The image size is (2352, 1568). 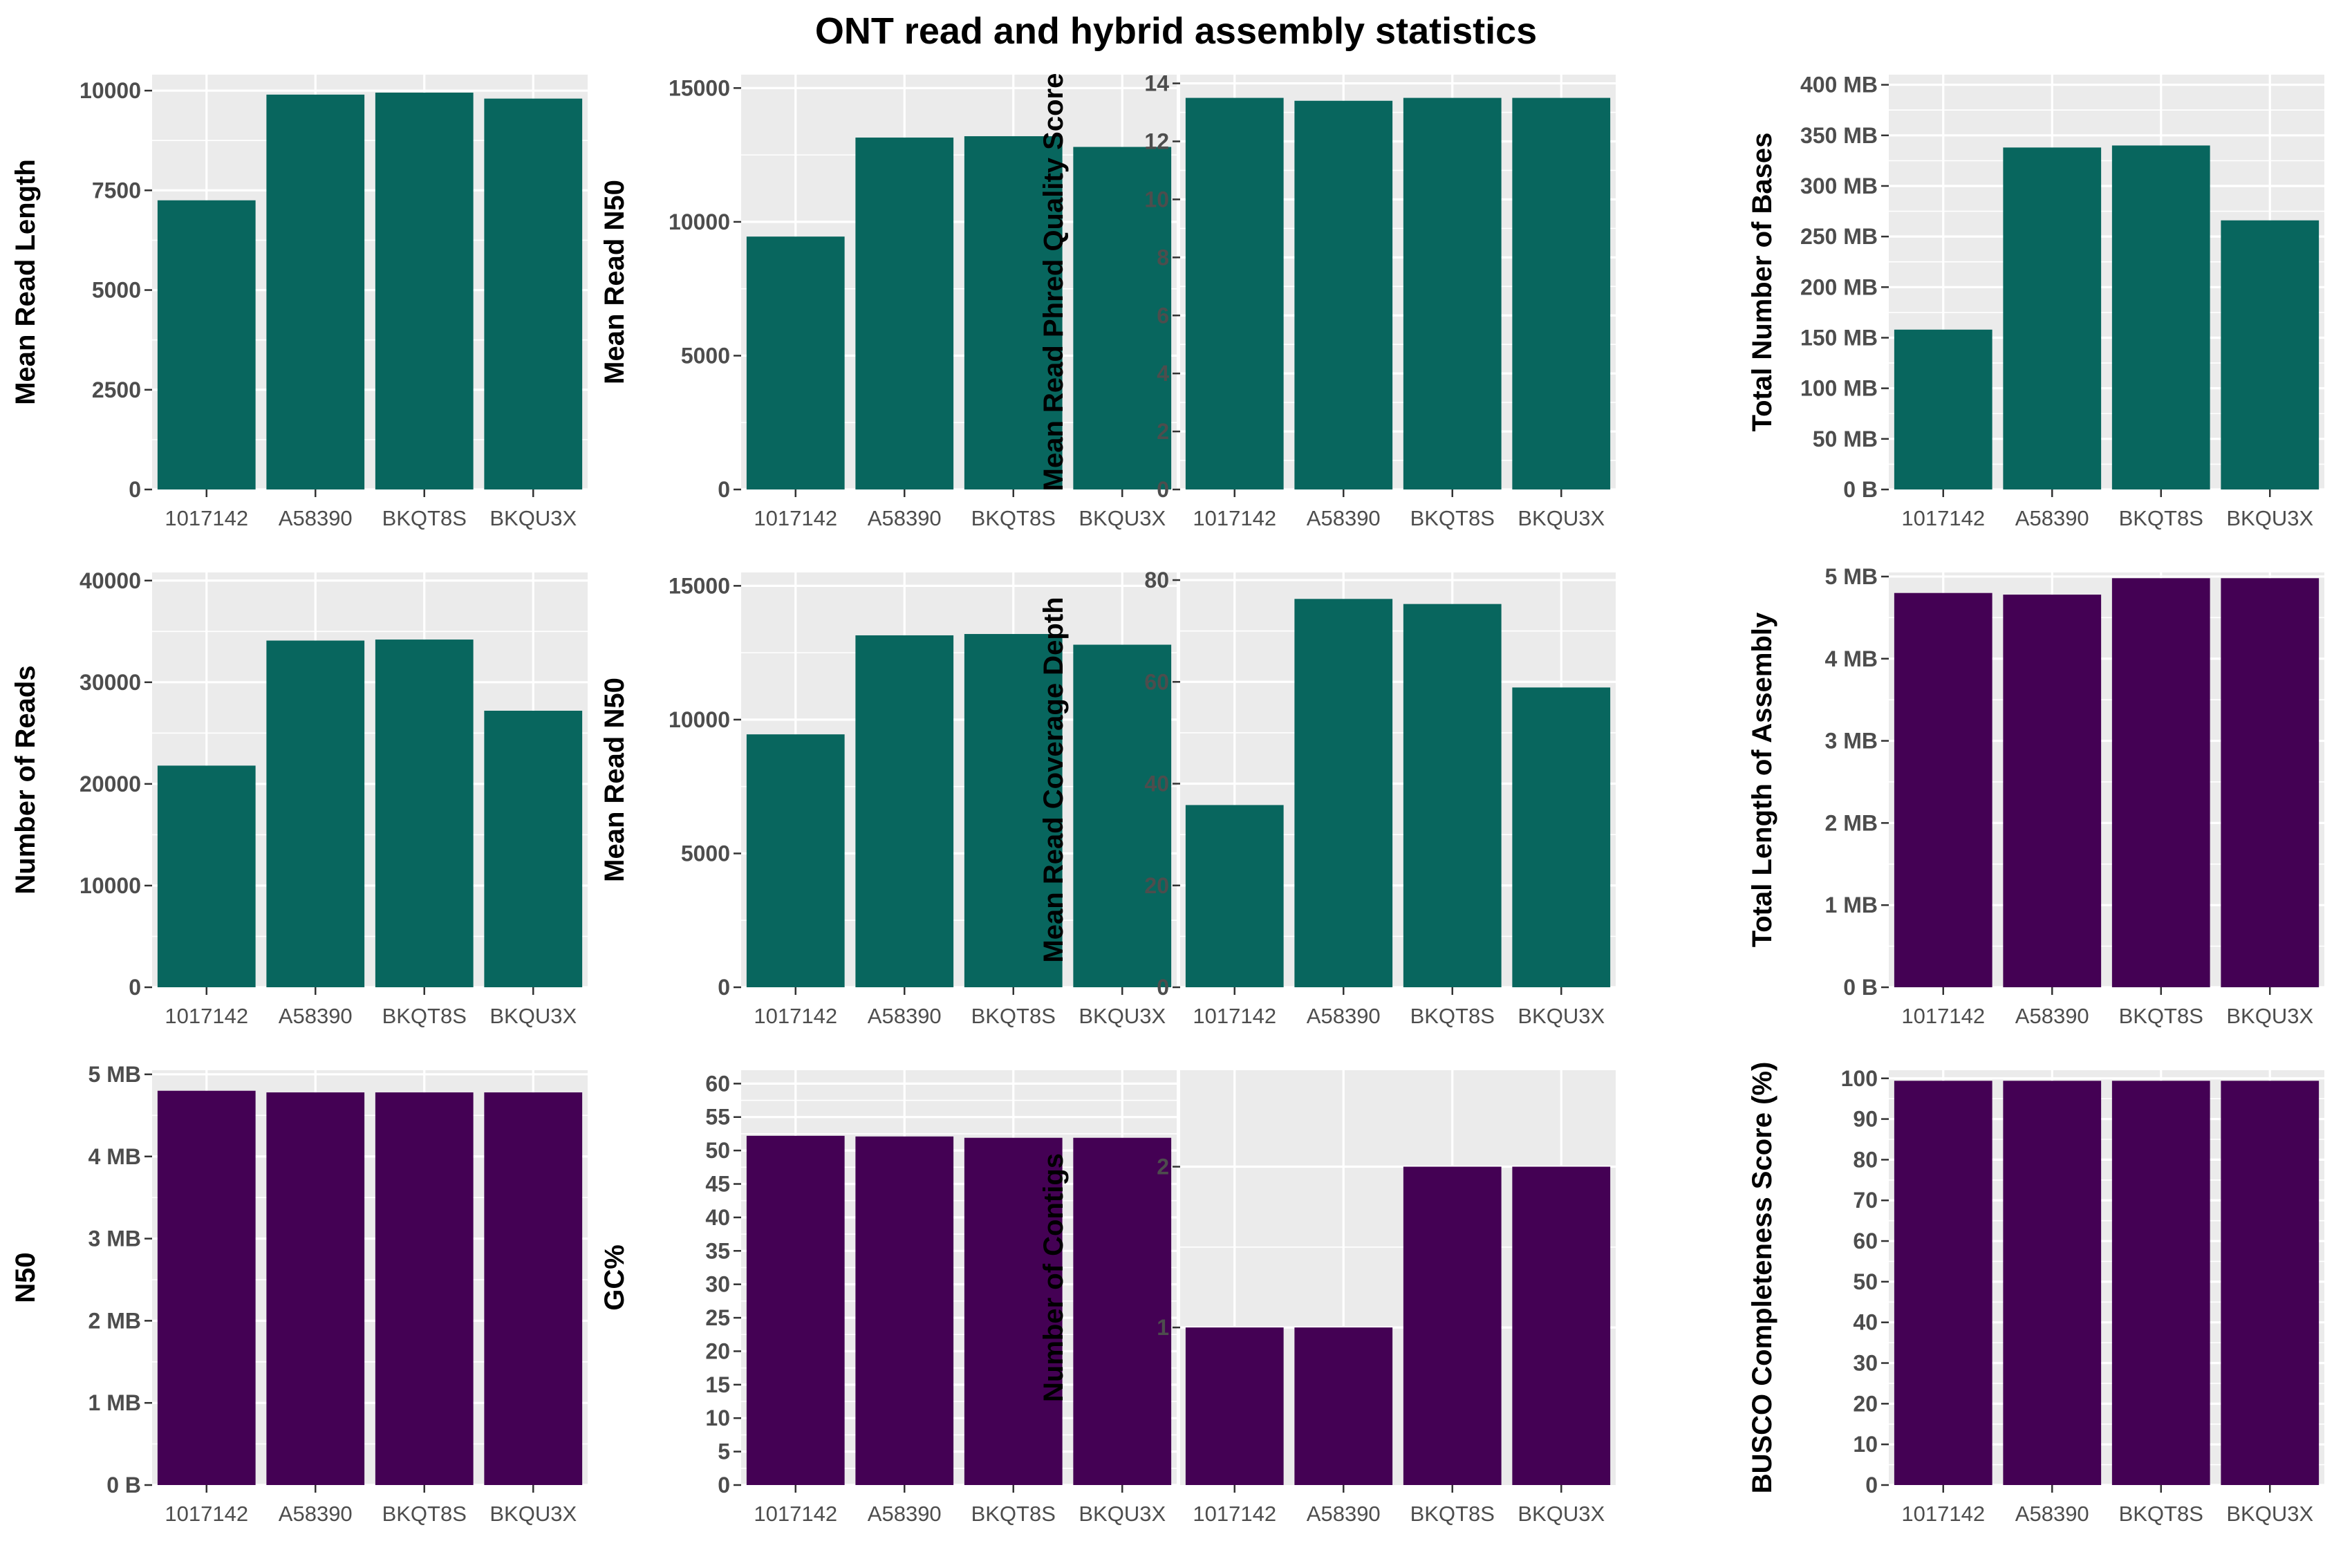 What do you see at coordinates (1163, 315) in the screenshot?
I see `y-tick-label: 6` at bounding box center [1163, 315].